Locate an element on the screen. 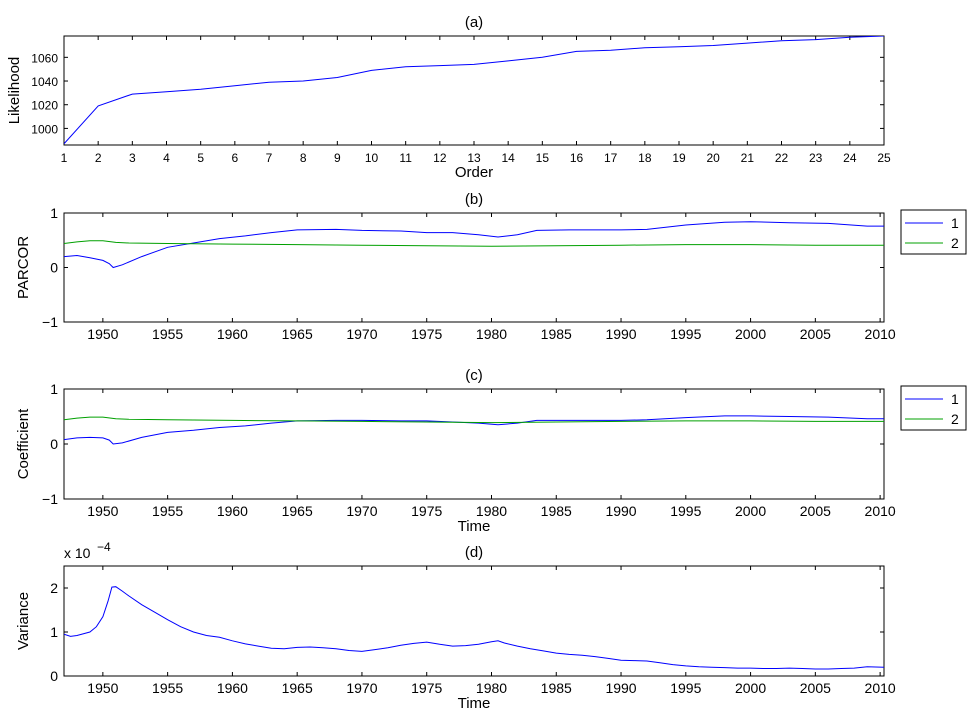  plot-area-a is located at coordinates (474, 90).